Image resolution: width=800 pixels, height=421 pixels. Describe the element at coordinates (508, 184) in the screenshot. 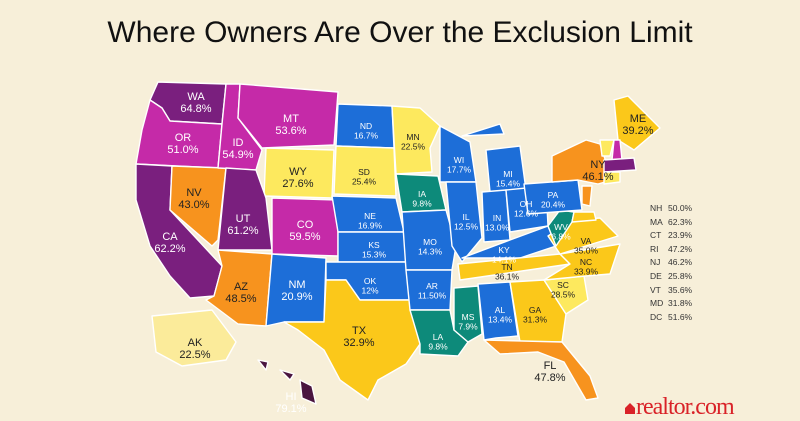

I see `state-mi-value: 15.4%` at that location.